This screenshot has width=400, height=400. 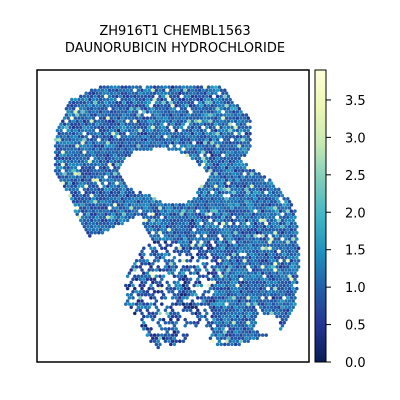 I want to click on colorbar-tick-label: 1.0, so click(x=355, y=288).